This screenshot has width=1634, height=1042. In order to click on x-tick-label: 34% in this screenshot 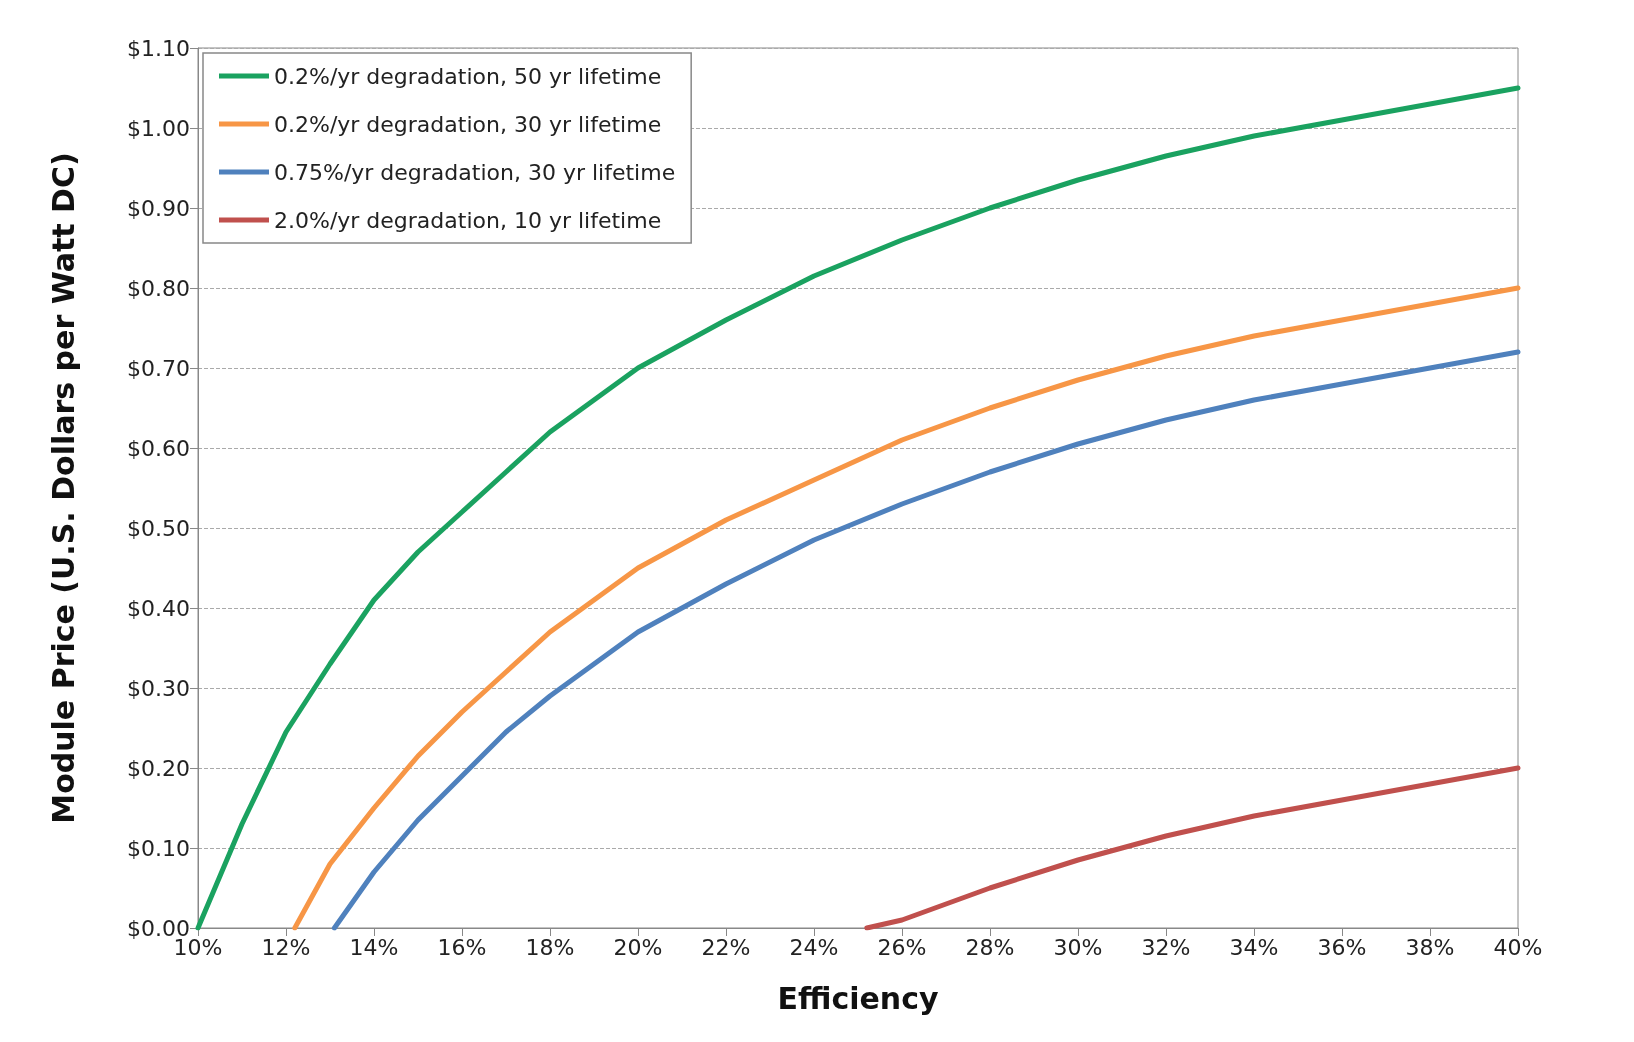, I will do `click(1254, 947)`.